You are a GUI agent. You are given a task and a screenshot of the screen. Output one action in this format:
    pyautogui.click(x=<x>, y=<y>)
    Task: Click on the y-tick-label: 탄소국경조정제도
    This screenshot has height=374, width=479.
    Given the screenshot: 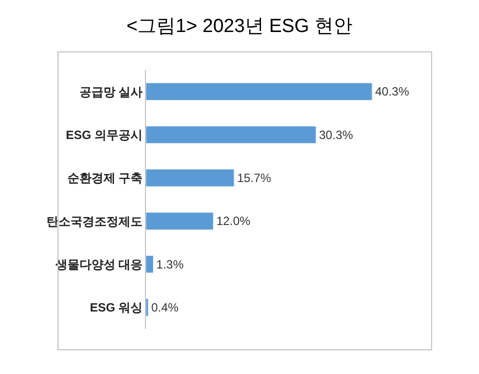 What is the action you would take?
    pyautogui.click(x=94, y=221)
    